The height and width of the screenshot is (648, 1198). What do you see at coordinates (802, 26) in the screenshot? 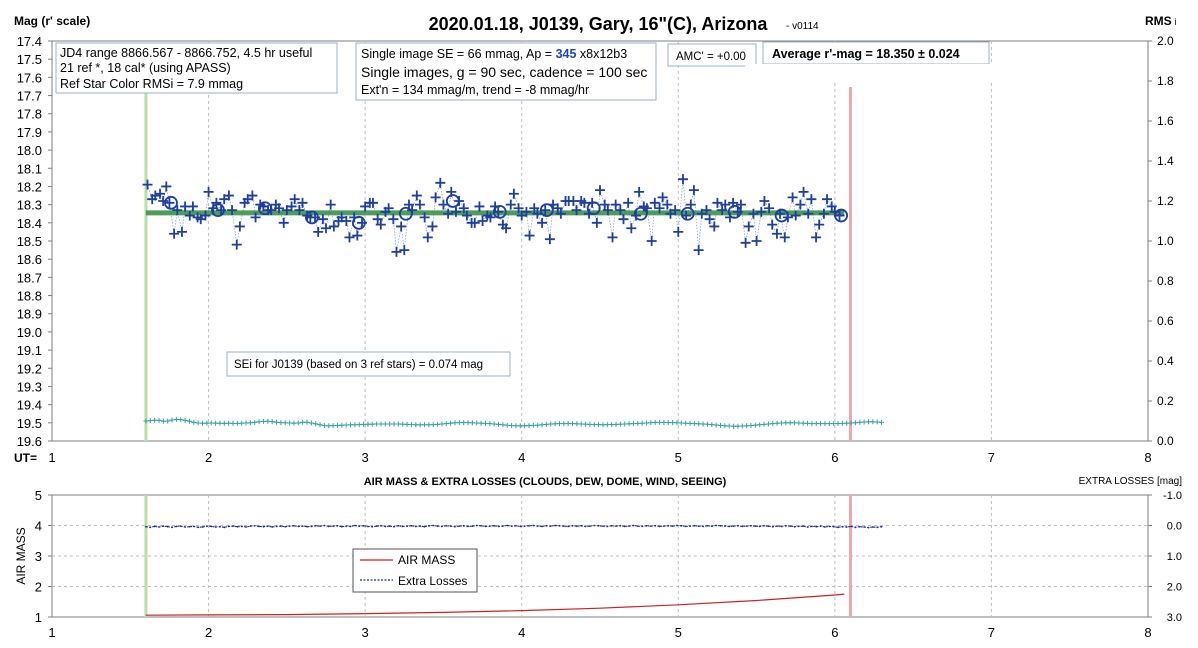
I see `chart-version: - v0114` at bounding box center [802, 26].